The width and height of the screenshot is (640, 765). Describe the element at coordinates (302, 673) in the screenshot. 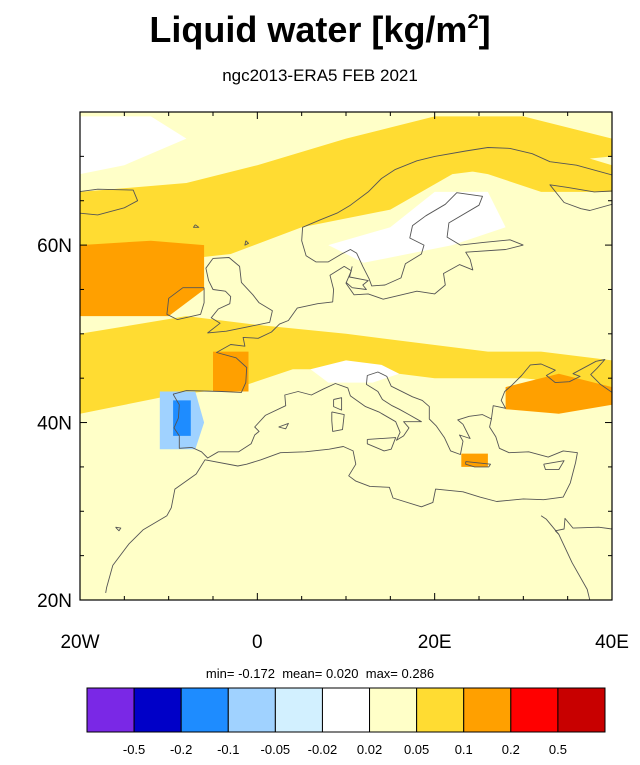

I see `stats-mean-label: mean=` at that location.